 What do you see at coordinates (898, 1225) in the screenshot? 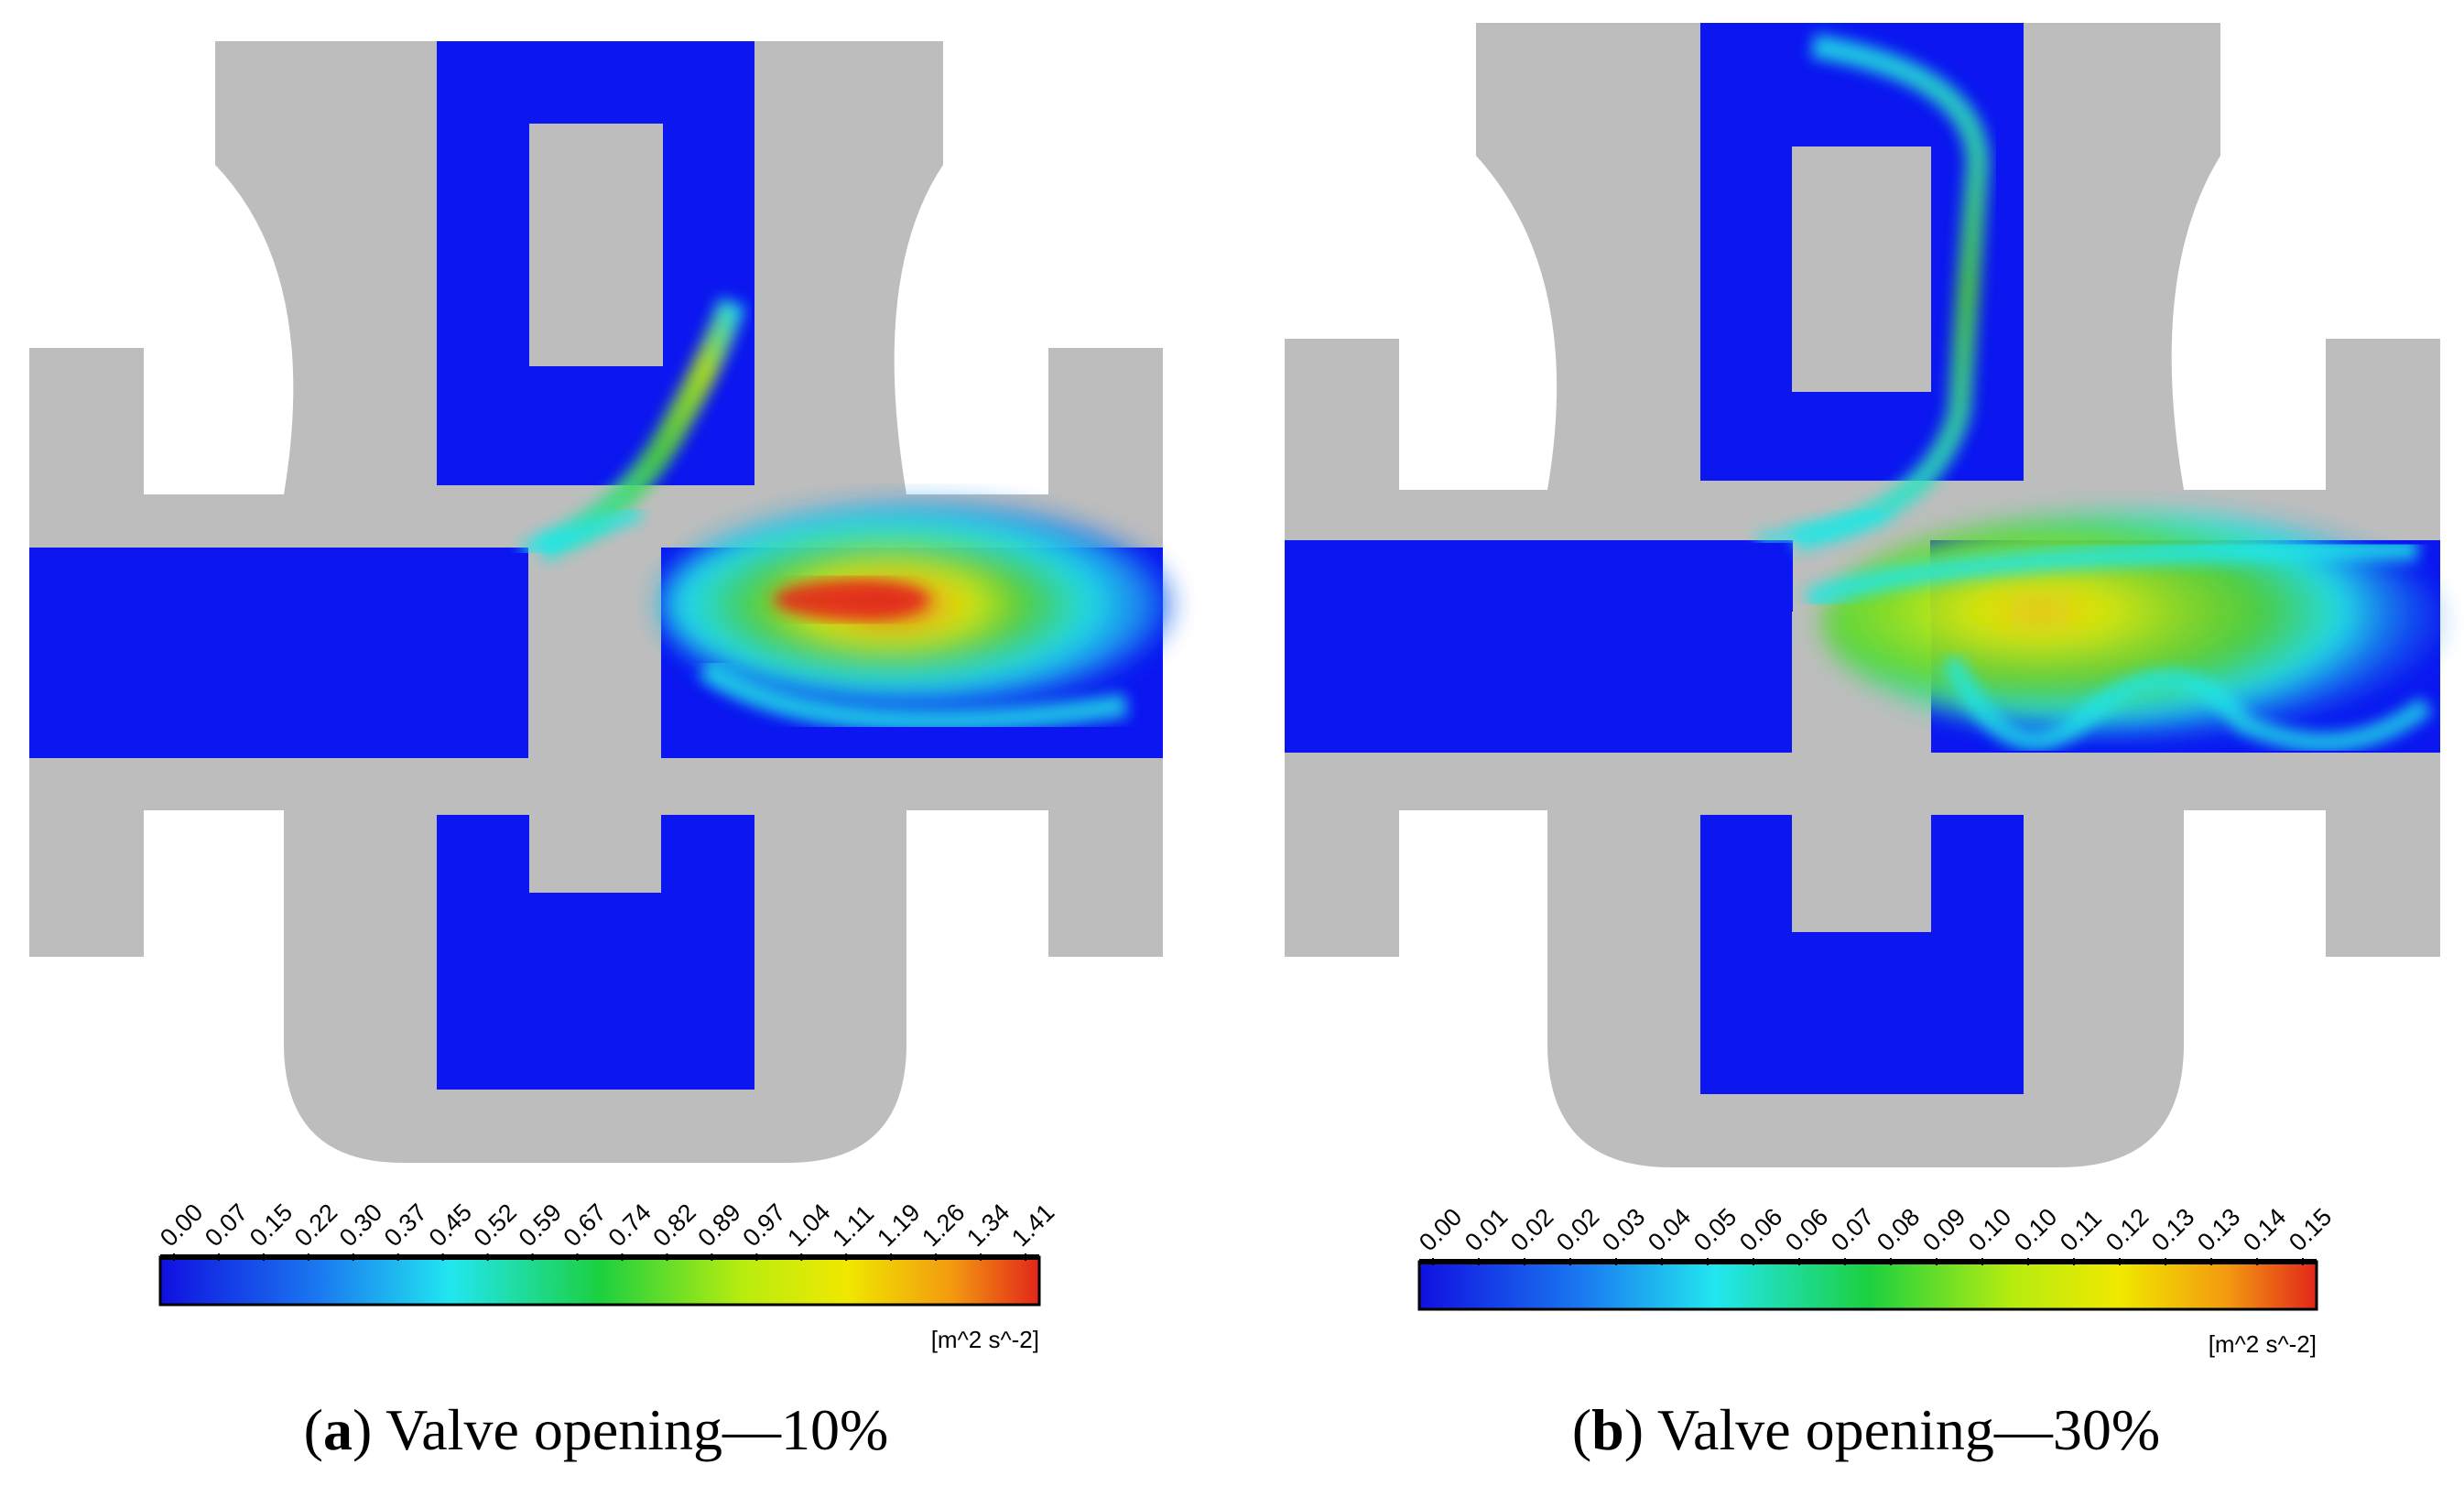
I see `colorbar-a-tick-label: 1.19` at bounding box center [898, 1225].